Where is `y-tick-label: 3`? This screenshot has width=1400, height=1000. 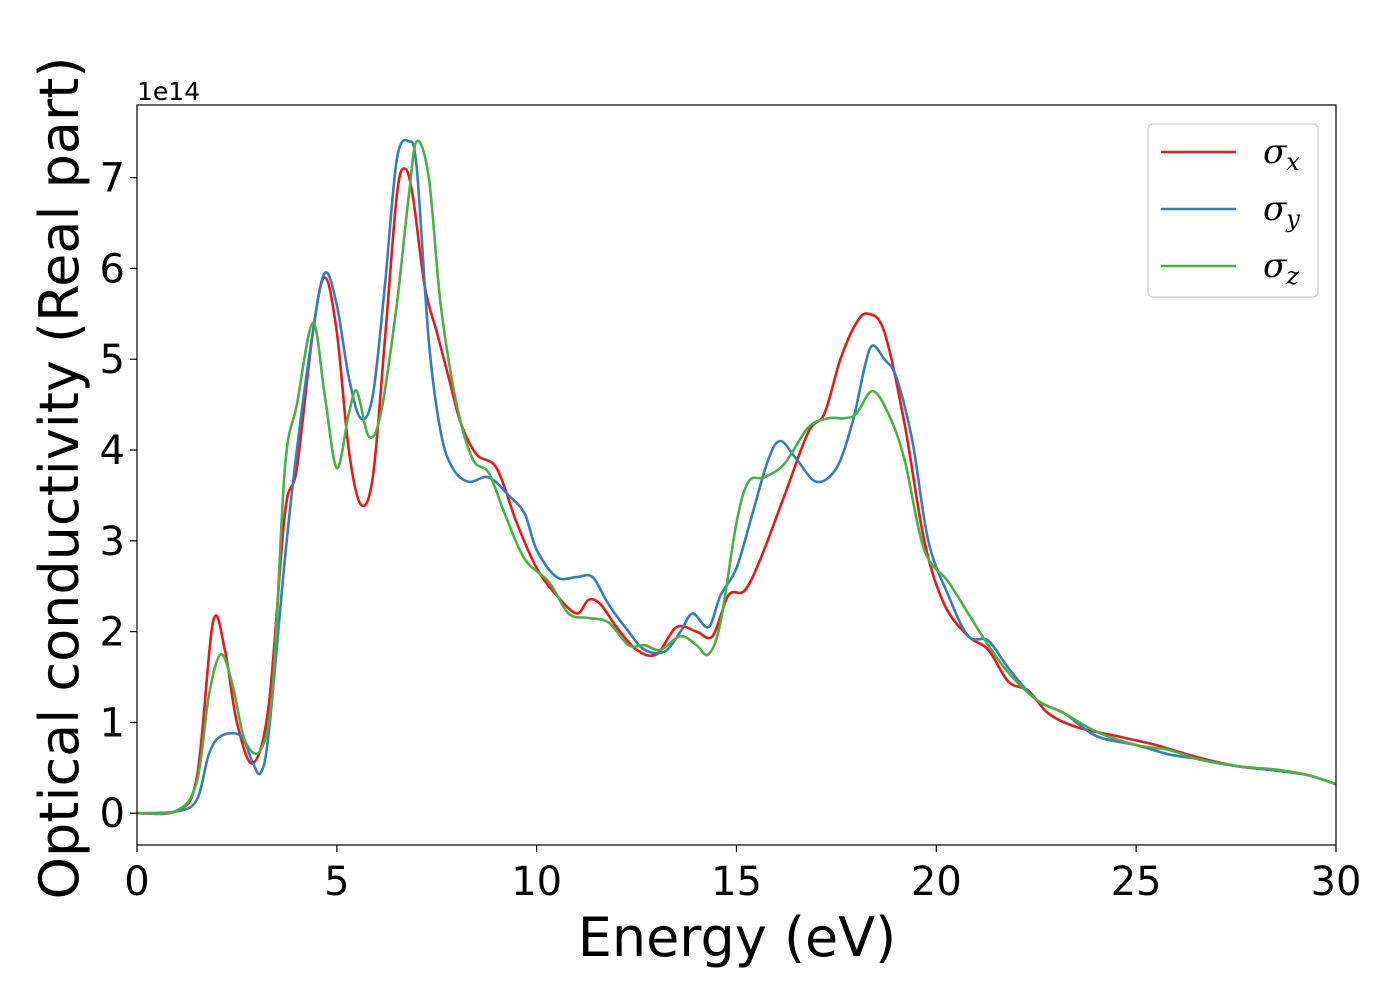 y-tick-label: 3 is located at coordinates (112, 542).